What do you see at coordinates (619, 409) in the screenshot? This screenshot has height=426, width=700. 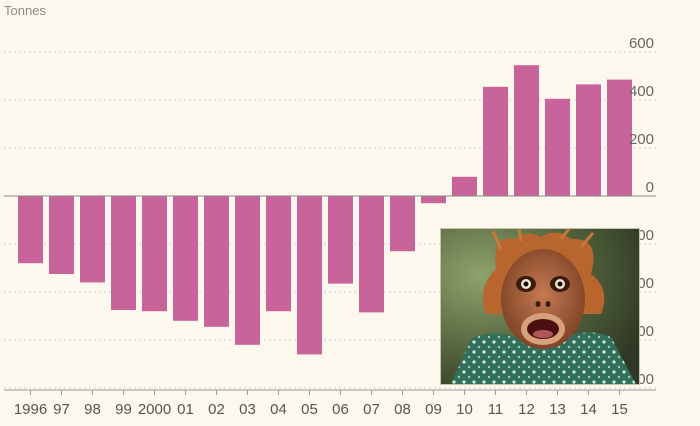 I see `x-tick-label: 15` at bounding box center [619, 409].